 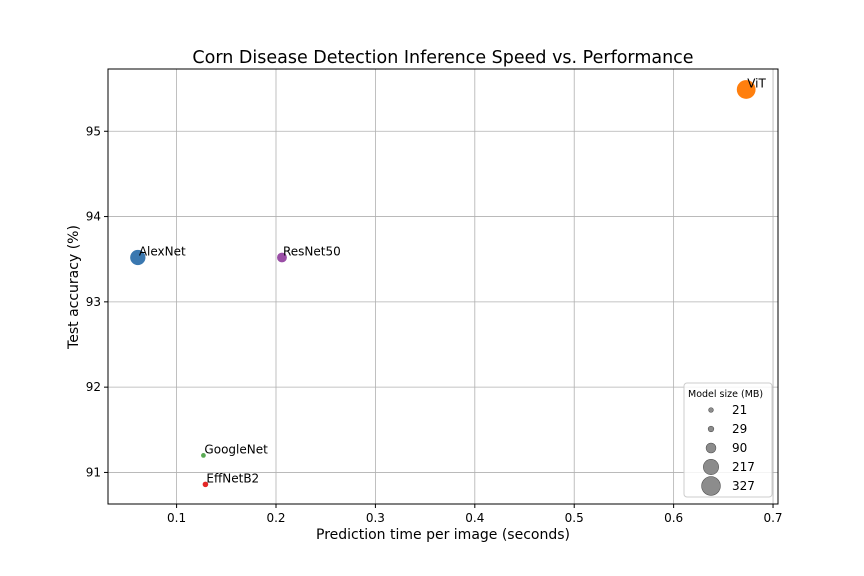 What do you see at coordinates (93, 387) in the screenshot?
I see `y-tick-label: 92` at bounding box center [93, 387].